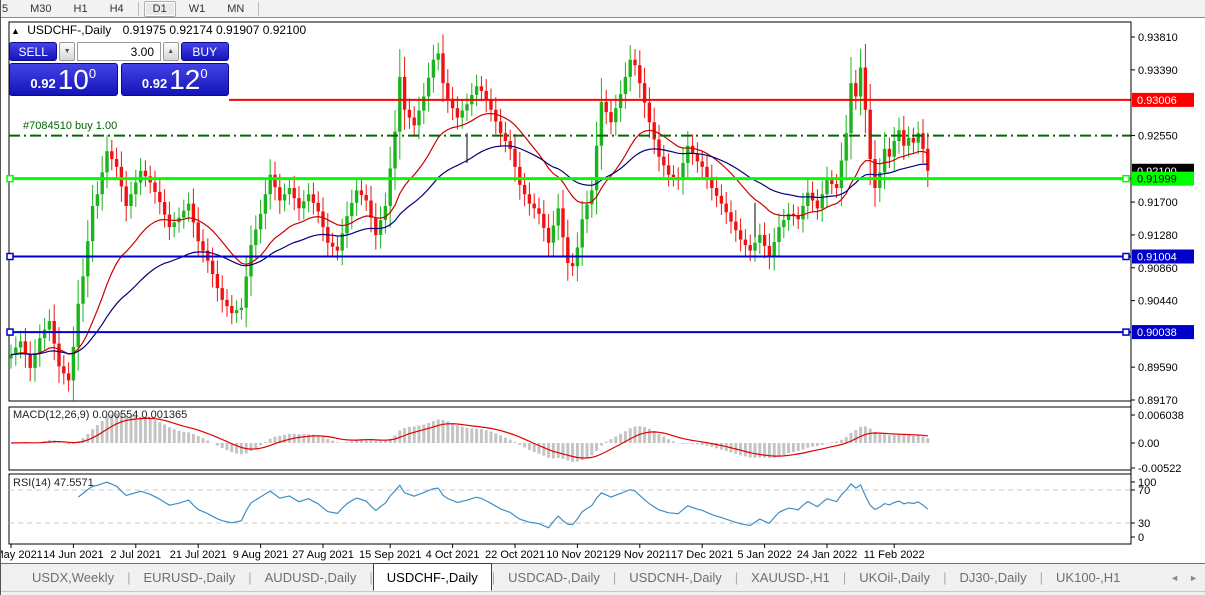 The height and width of the screenshot is (595, 1205). What do you see at coordinates (33, 51) in the screenshot?
I see `sell-button: SELL` at bounding box center [33, 51].